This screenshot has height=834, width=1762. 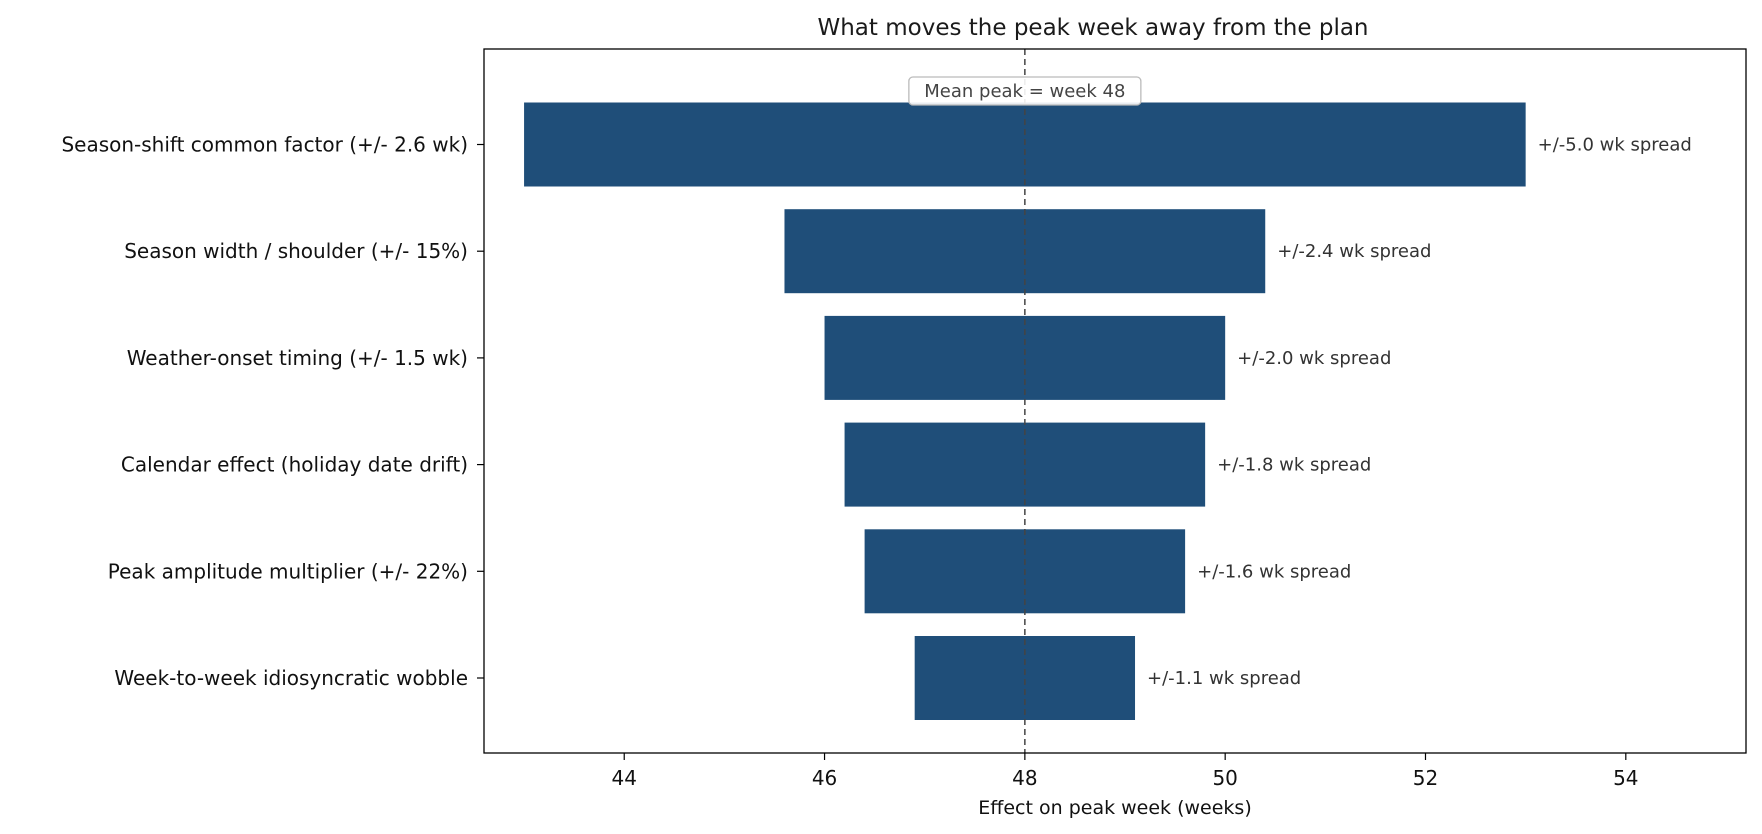 I want to click on category-label-1: Season width / shoulder (+/- 15%), so click(x=296, y=251).